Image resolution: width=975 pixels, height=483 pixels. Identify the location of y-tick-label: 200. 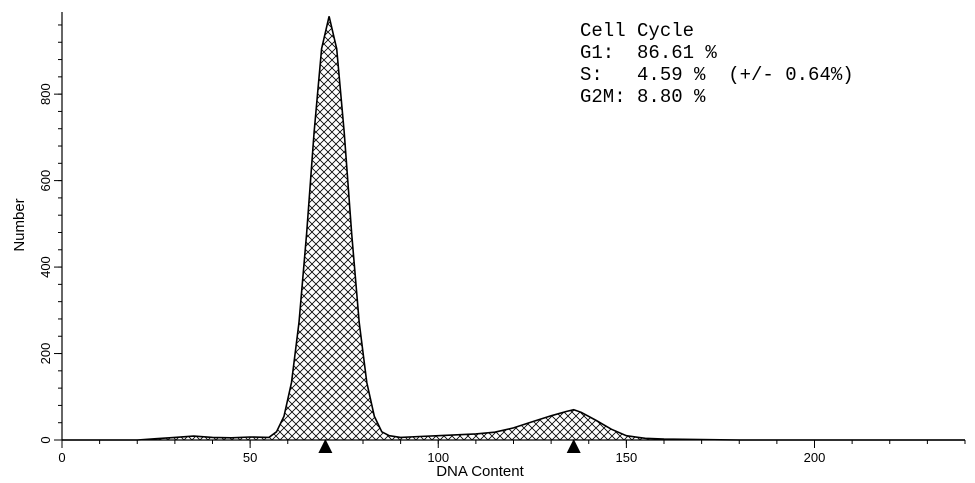
(45, 354).